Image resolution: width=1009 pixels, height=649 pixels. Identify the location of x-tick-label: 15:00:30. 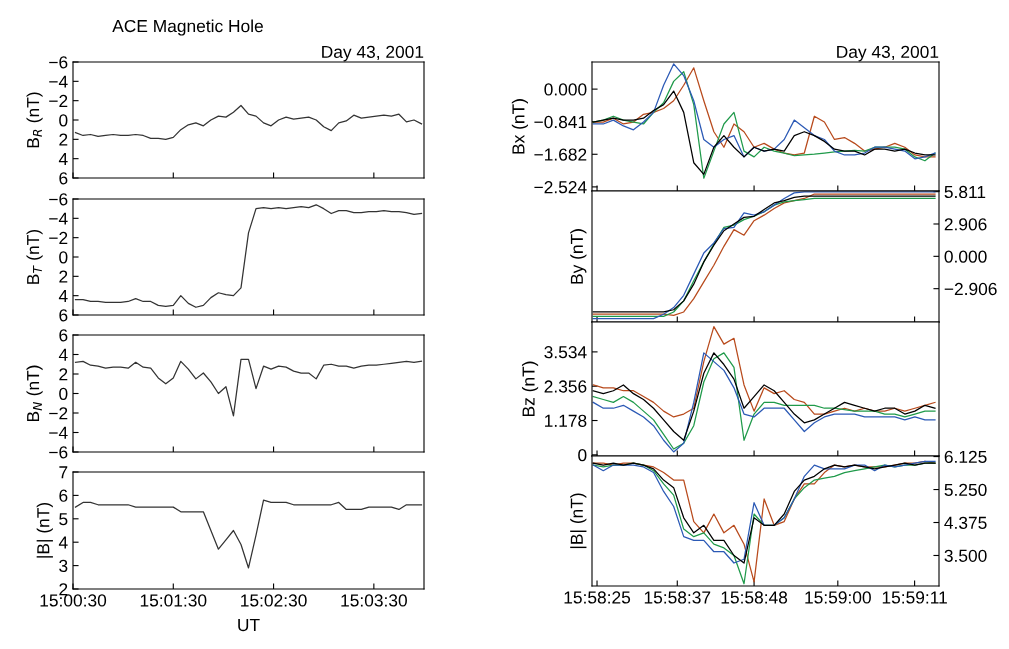
(73, 600).